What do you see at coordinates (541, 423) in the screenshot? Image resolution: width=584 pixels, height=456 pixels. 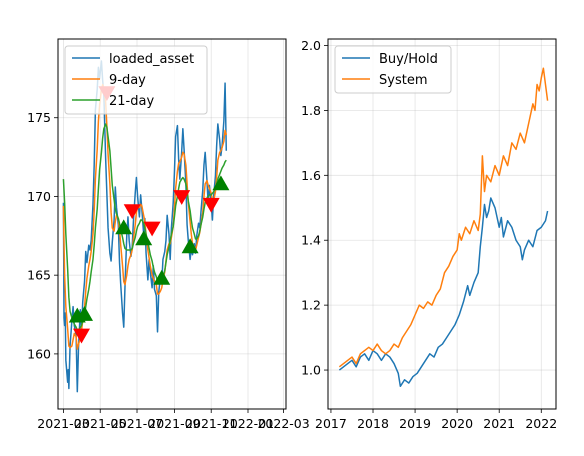 I see `x-tick-label: 2022` at bounding box center [541, 423].